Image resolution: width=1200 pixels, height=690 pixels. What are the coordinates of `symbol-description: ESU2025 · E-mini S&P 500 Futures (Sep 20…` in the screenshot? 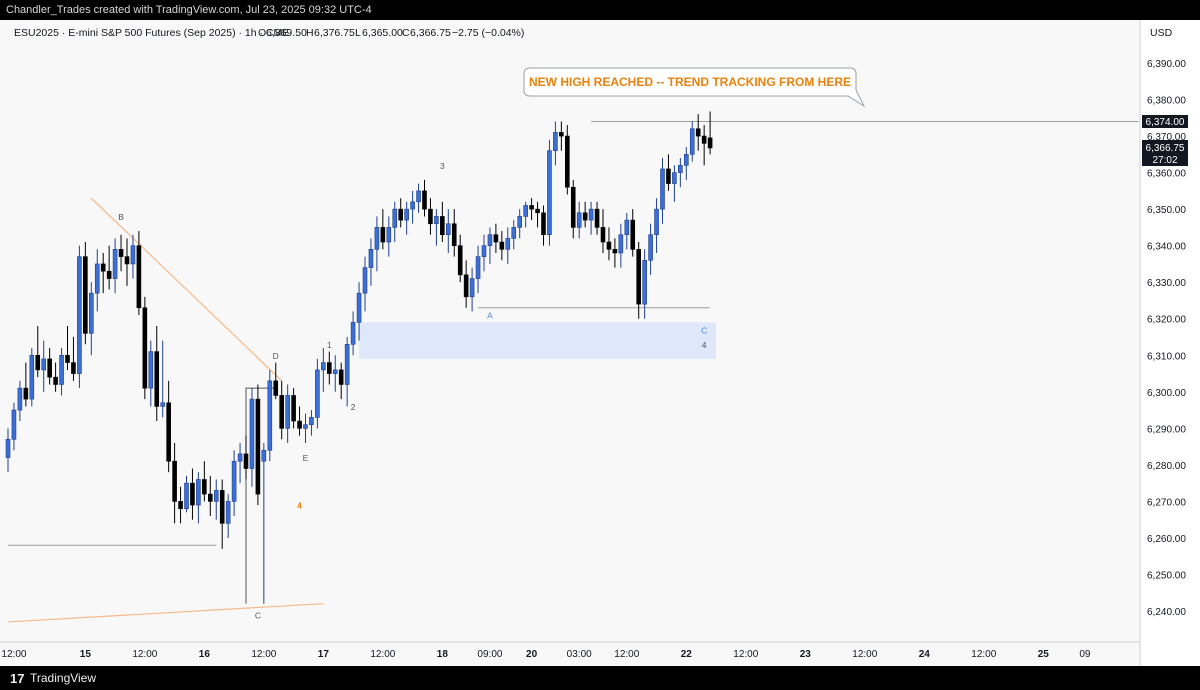 It's located at (151, 33).